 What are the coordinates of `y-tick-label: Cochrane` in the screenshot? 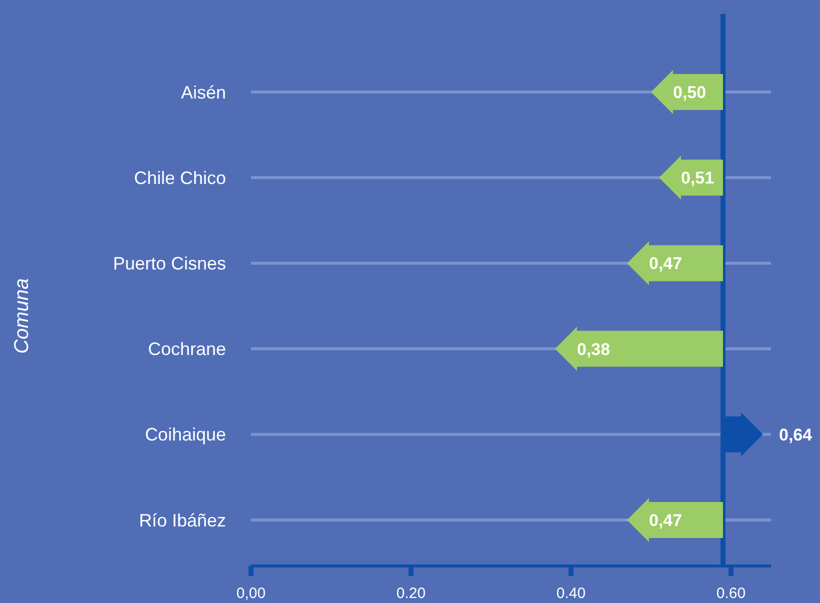 It's located at (187, 349).